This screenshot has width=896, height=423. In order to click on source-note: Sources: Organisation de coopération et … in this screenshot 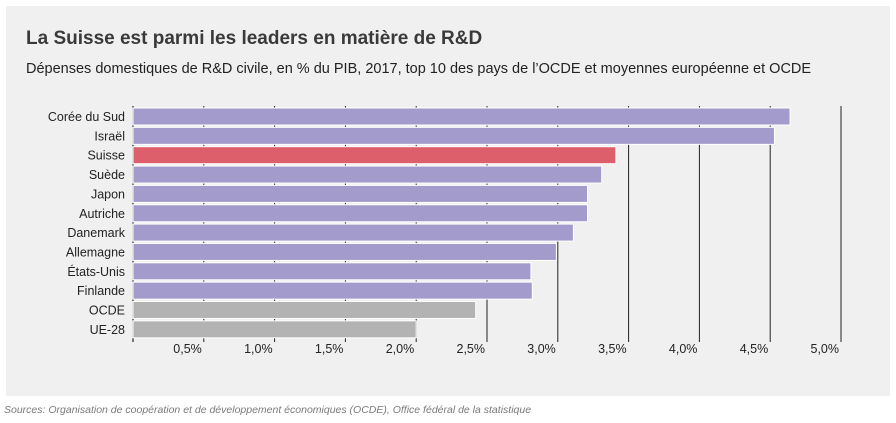, I will do `click(268, 410)`.